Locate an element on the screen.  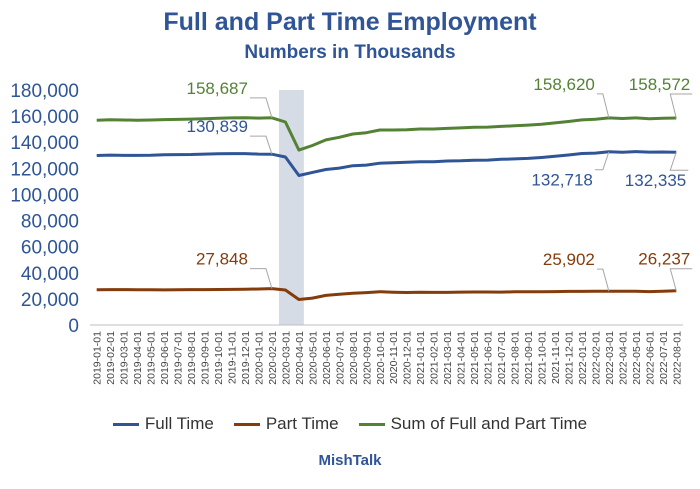
x-tick-label: 2021-06-01 is located at coordinates (489, 358).